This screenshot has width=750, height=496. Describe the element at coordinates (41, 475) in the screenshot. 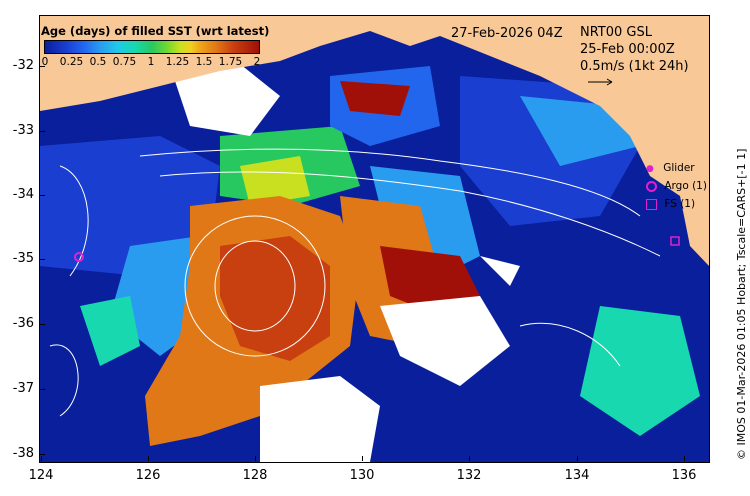

I see `x-tick-label: 124` at that location.